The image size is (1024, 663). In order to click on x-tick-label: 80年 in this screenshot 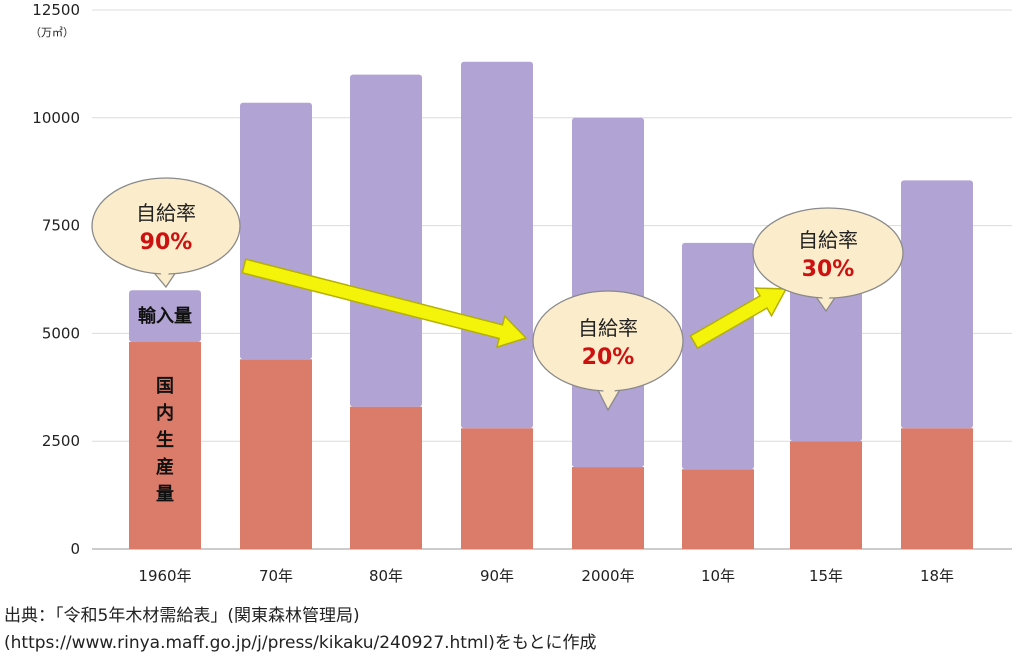, I will do `click(386, 576)`.